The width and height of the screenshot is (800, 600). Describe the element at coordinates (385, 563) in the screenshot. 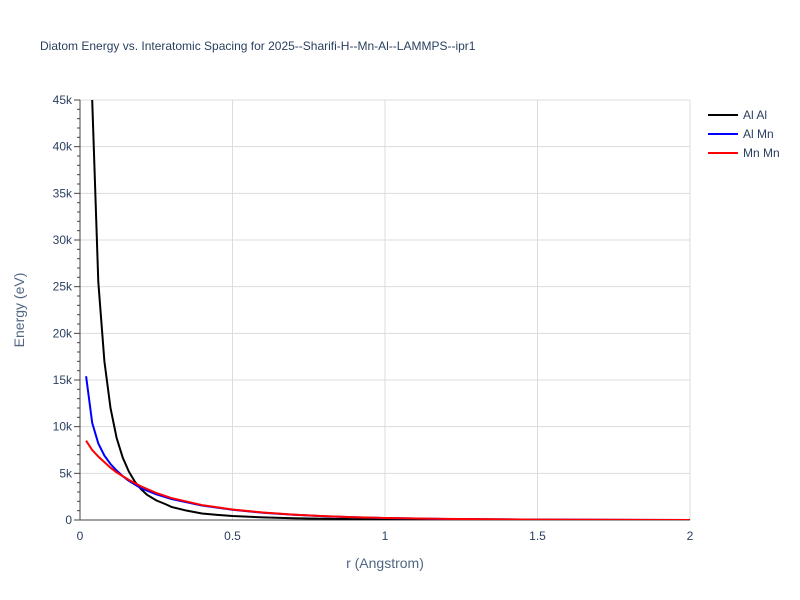

I see `x-axis-title: r (Angstrom)` at that location.